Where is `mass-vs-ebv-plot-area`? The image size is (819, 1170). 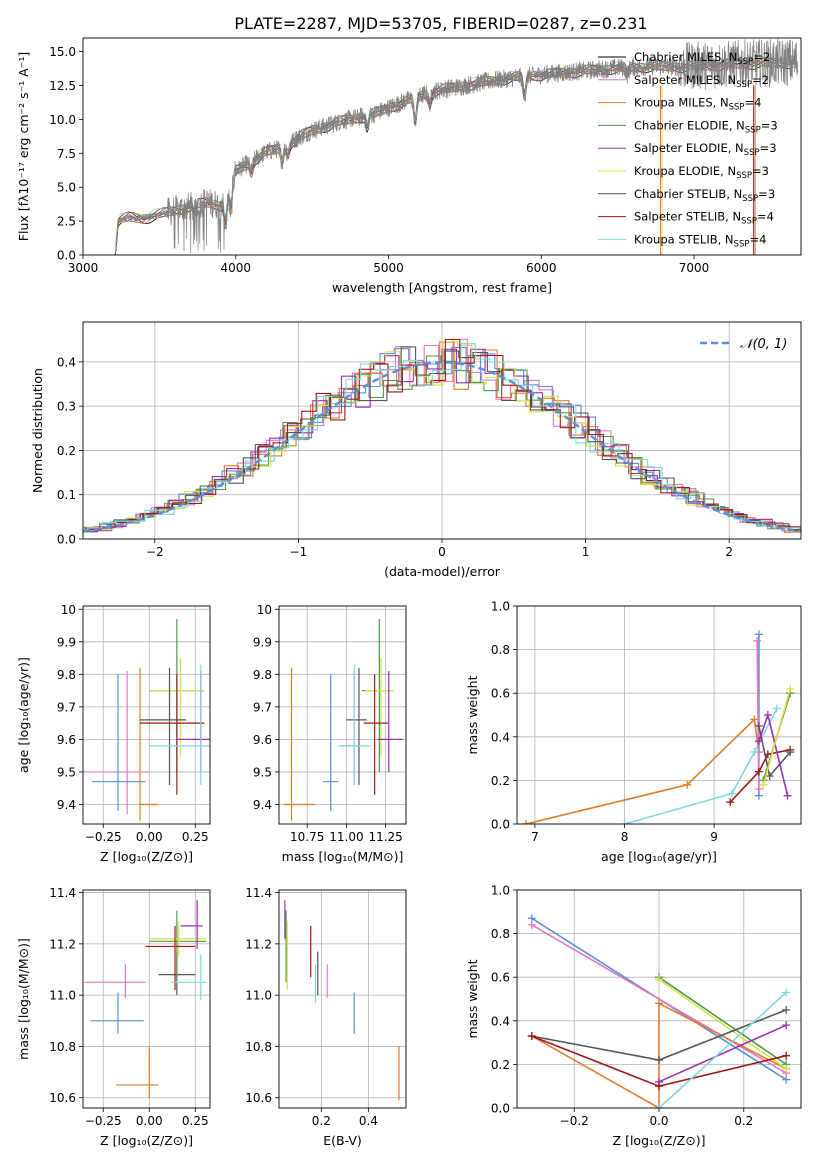
mass-vs-ebv-plot-area is located at coordinates (342, 1000).